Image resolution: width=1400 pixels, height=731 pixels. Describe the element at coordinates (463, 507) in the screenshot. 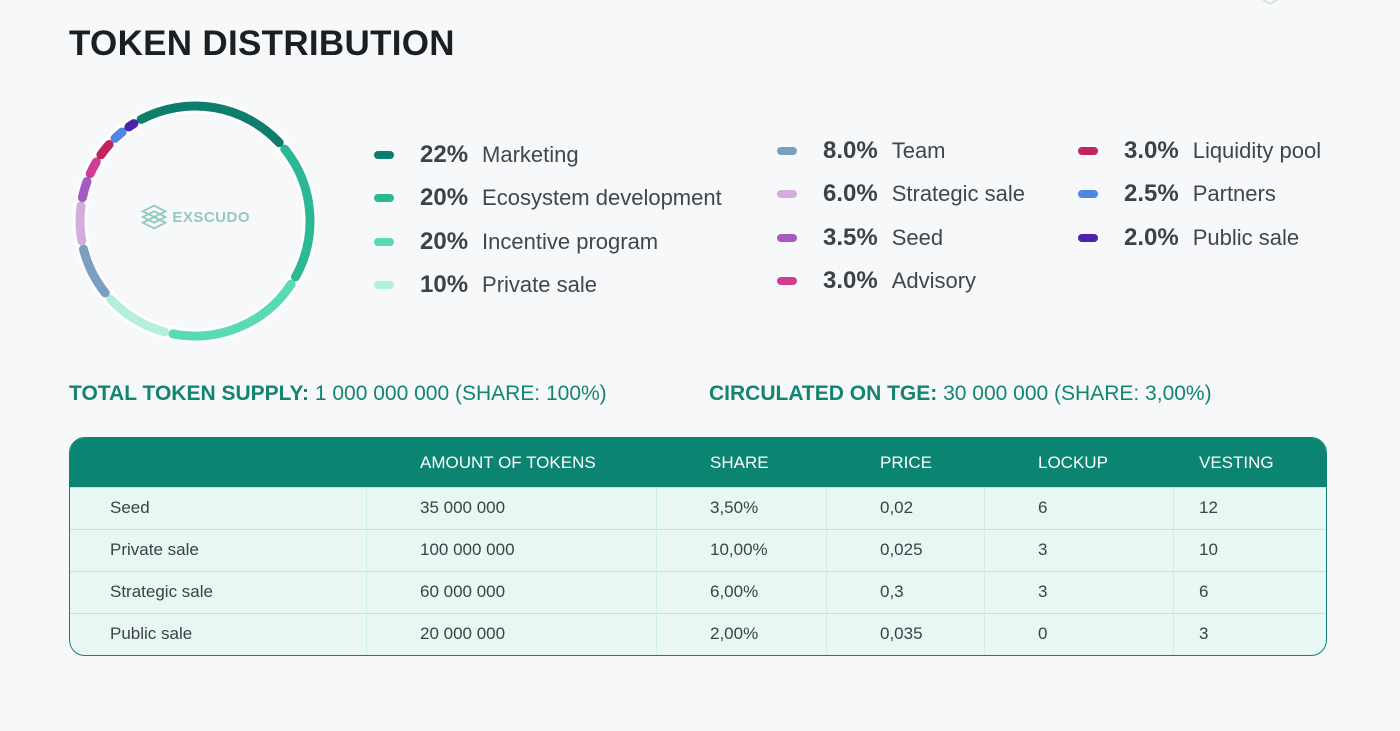

I see `table-cell: 35 000 000` at that location.